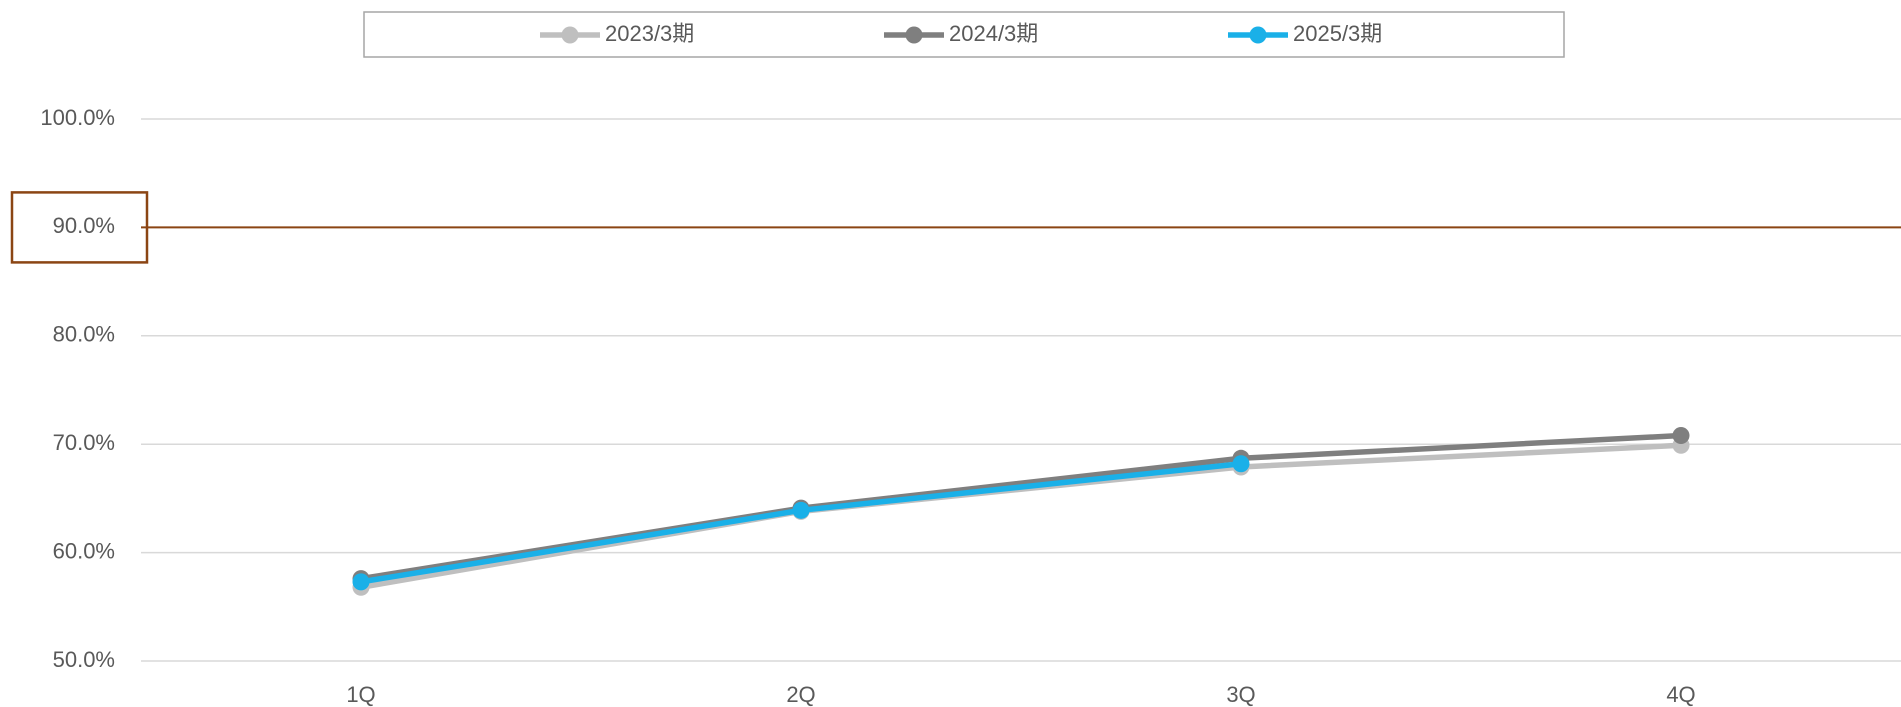 This screenshot has width=1901, height=707. I want to click on y-tick-label: 90.0%, so click(84, 225).